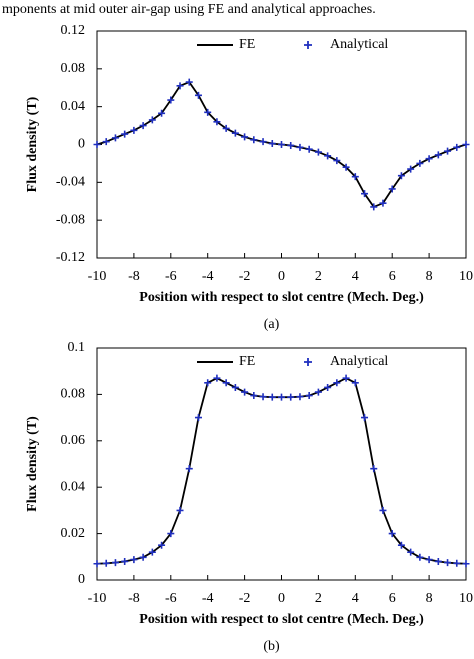 The height and width of the screenshot is (659, 474). What do you see at coordinates (272, 324) in the screenshot?
I see `panel-label: (a)` at bounding box center [272, 324].